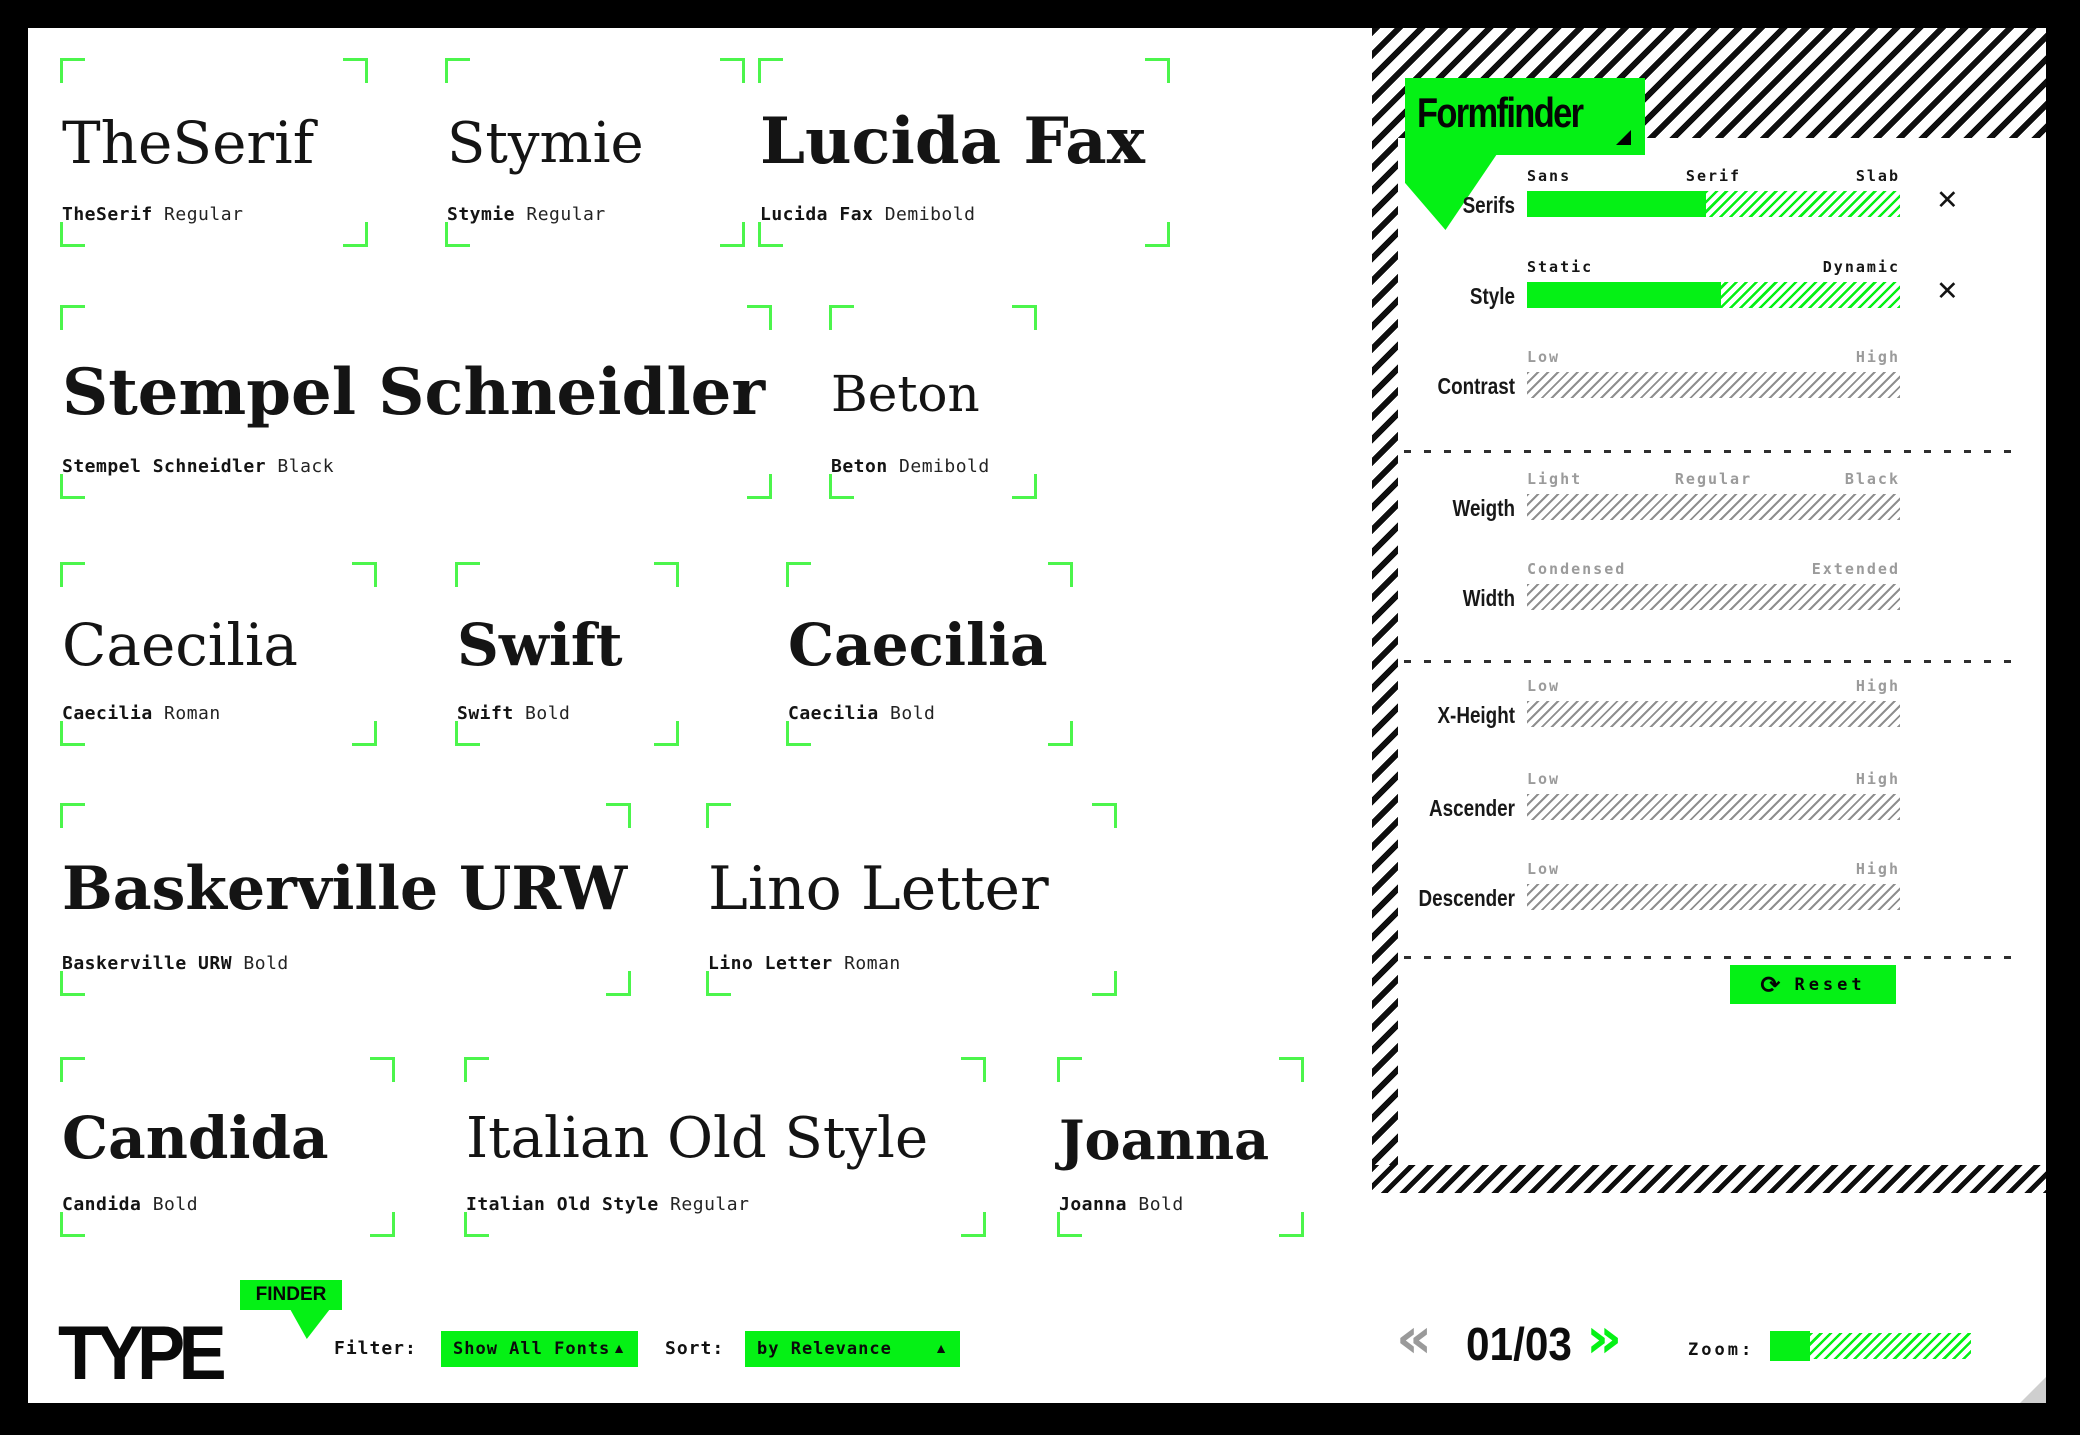 The width and height of the screenshot is (2080, 1435). I want to click on logo-tag-tail, so click(310, 1324).